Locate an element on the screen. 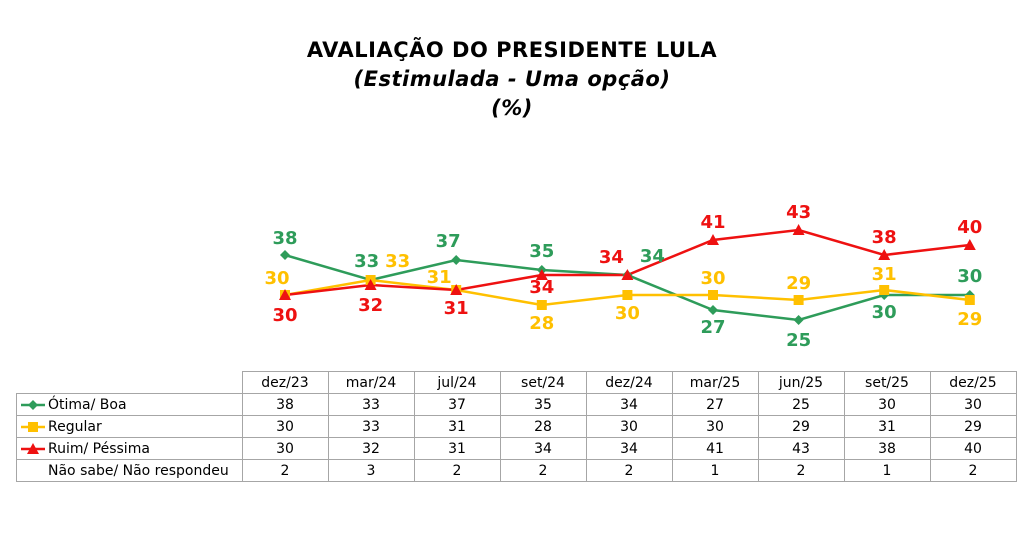 This screenshot has height=533, width=1024. table-cell: 35 is located at coordinates (543, 404).